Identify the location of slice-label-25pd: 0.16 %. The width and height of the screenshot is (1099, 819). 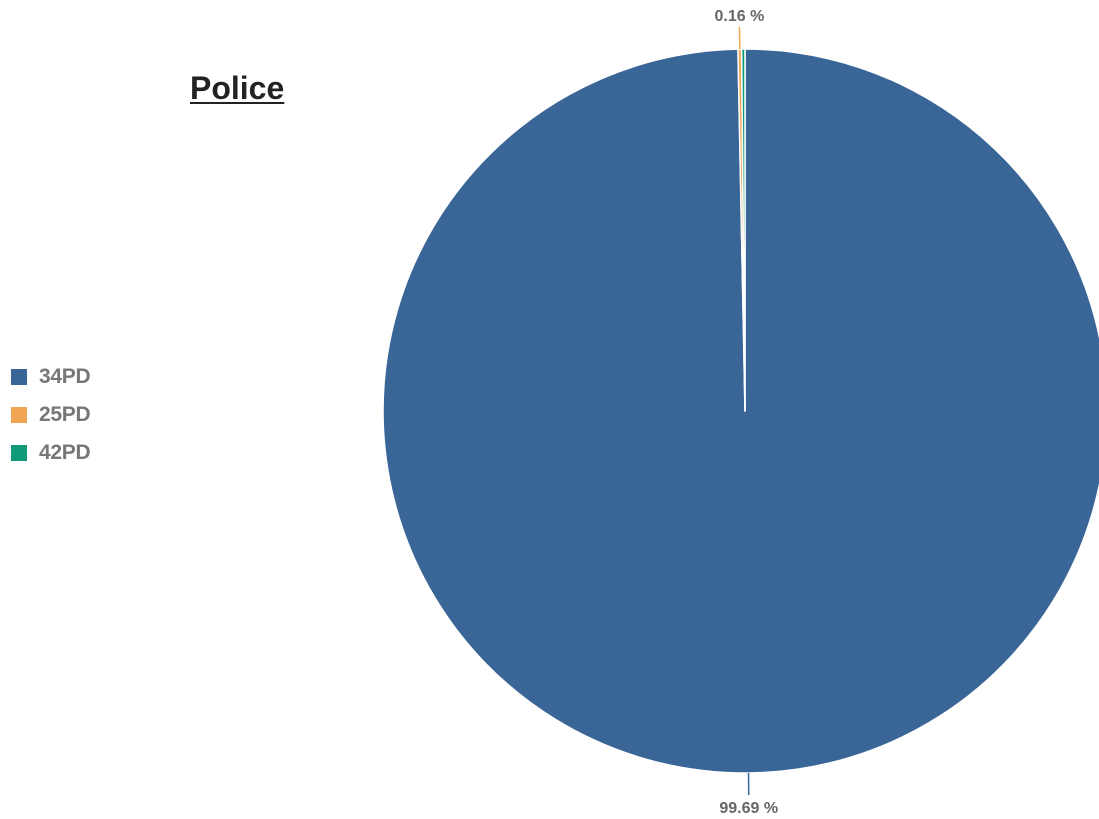
(740, 16).